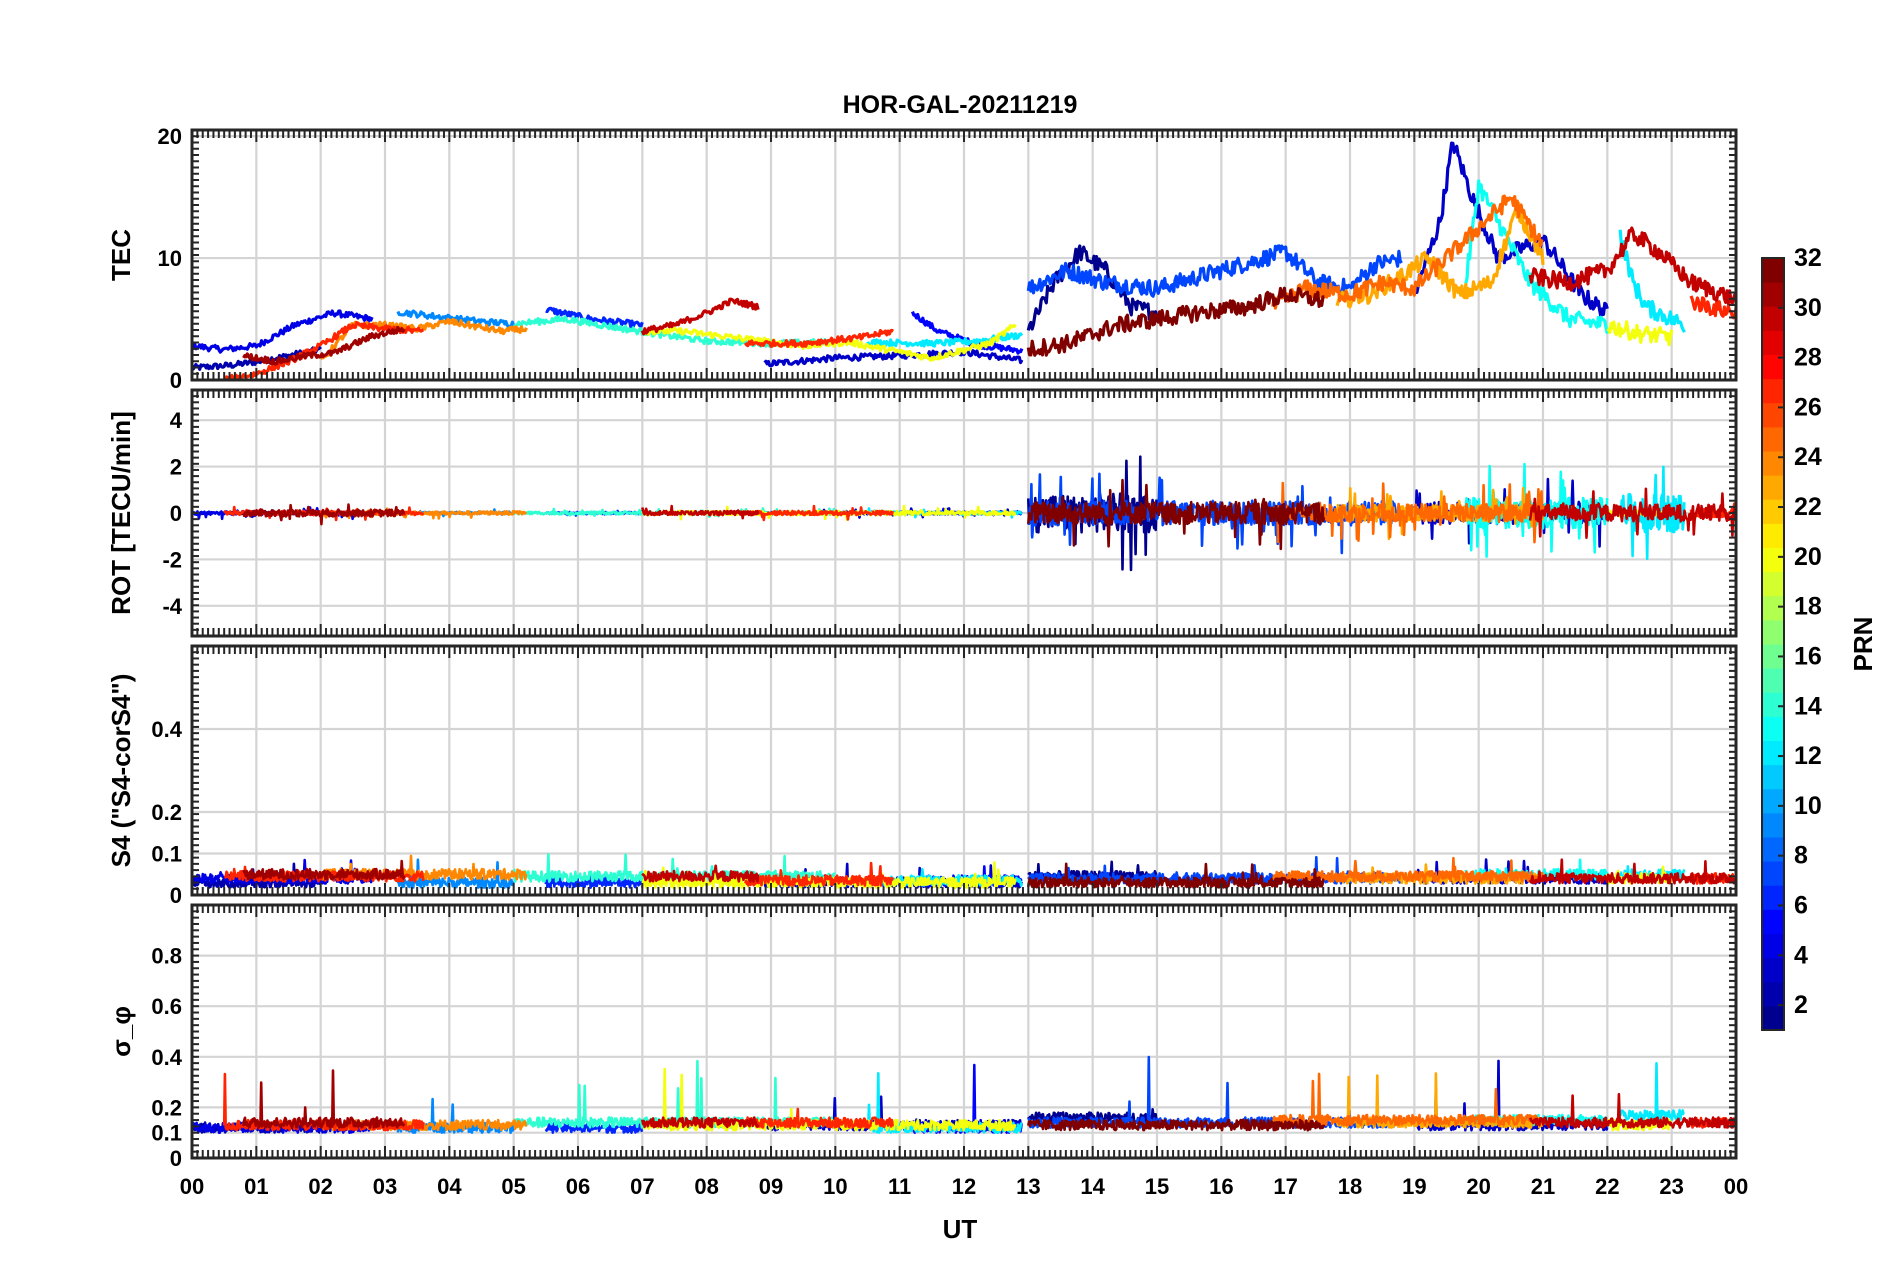 The width and height of the screenshot is (1902, 1272). I want to click on series-line-sigma-prn-27b, so click(819, 1118).